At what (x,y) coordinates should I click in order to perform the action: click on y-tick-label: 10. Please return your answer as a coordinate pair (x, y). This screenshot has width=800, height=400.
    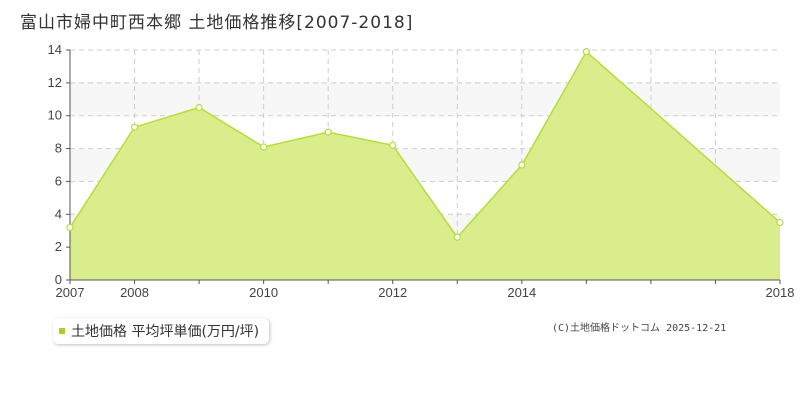
    Looking at the image, I should click on (55, 115).